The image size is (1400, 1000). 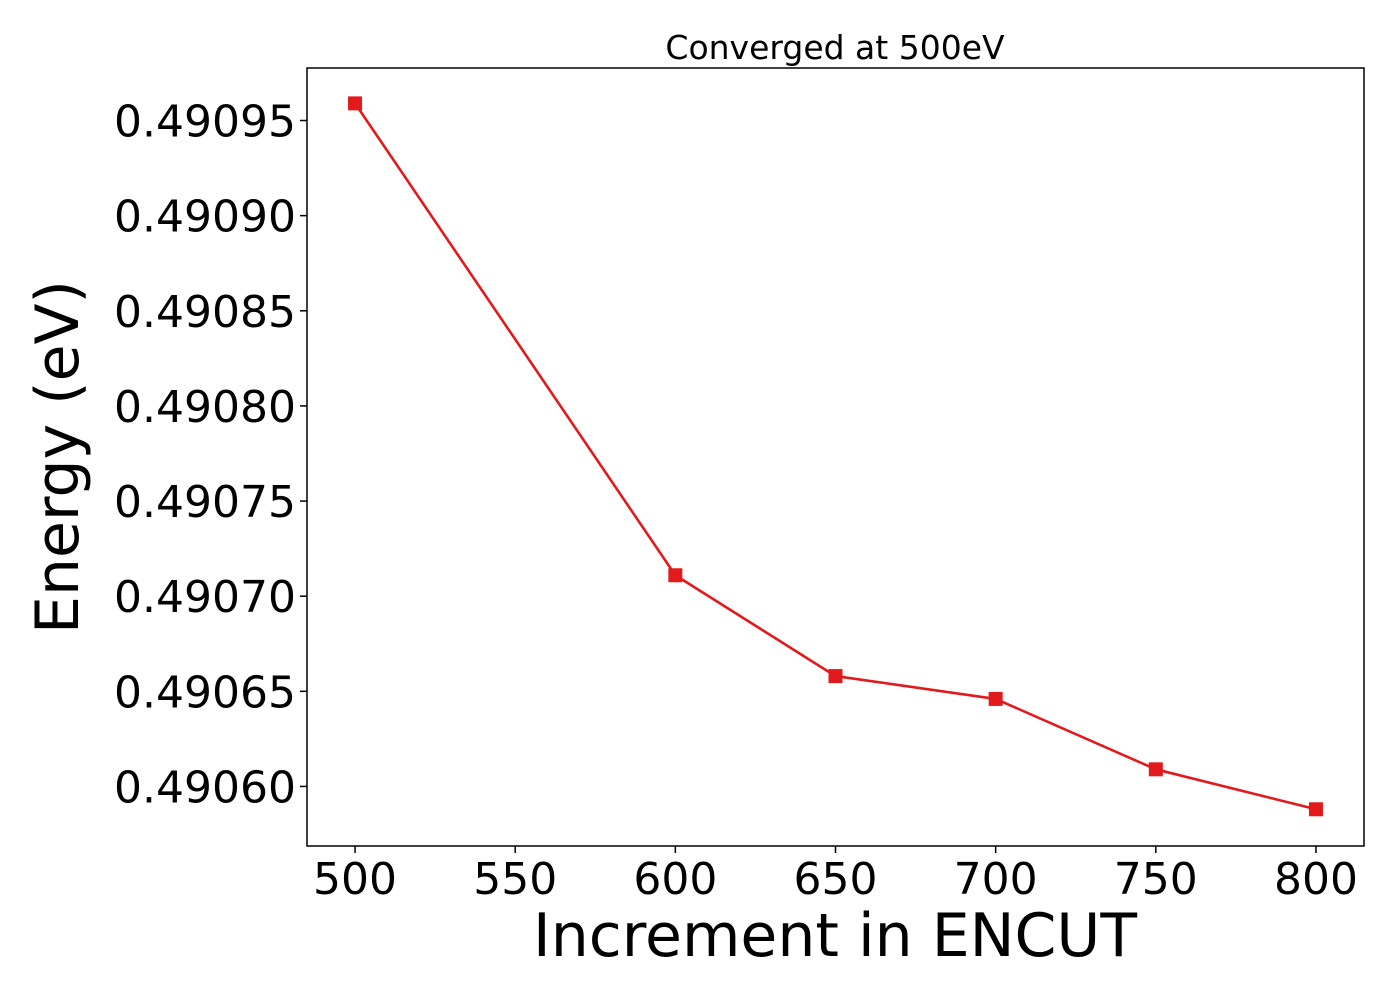 I want to click on x-tick-label: 550, so click(x=515, y=879).